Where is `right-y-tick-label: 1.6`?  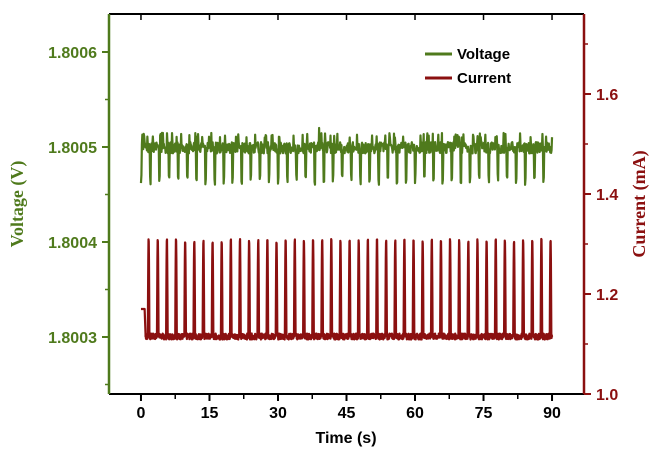 right-y-tick-label: 1.6 is located at coordinates (607, 95).